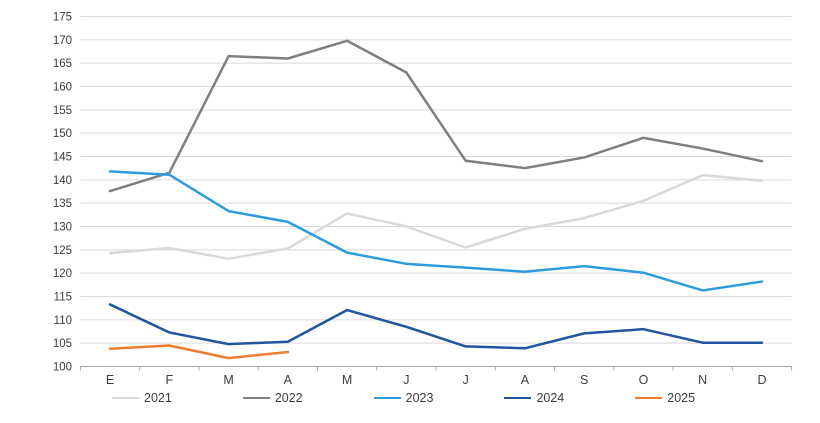 This screenshot has height=423, width=820. What do you see at coordinates (62, 18) in the screenshot?
I see `y-axis-label: 175` at bounding box center [62, 18].